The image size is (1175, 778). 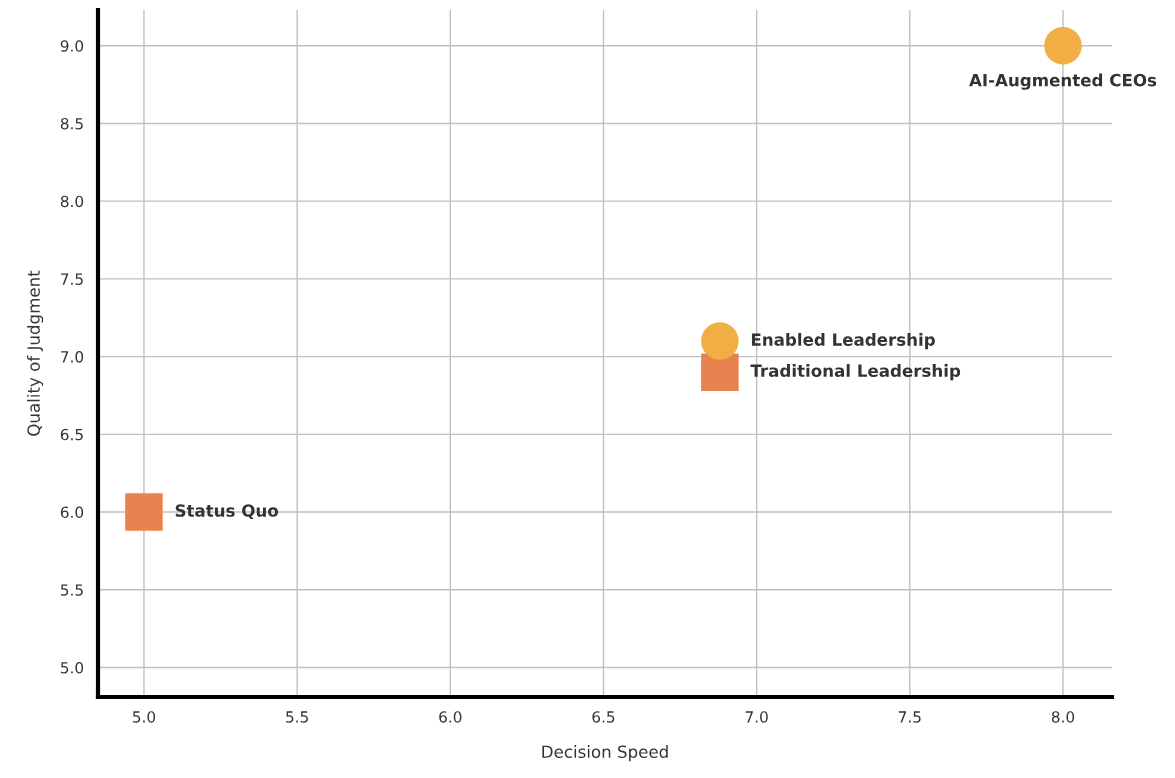 I want to click on x-tick-label: 5.5, so click(x=297, y=717).